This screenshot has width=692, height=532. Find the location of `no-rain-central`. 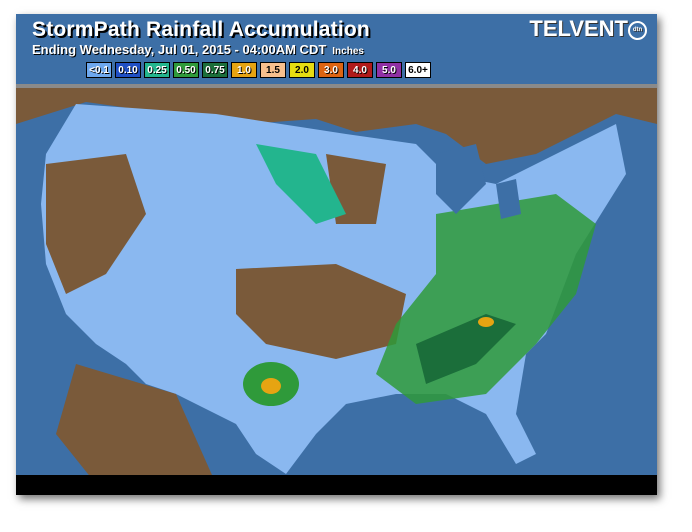

no-rain-central is located at coordinates (321, 311).